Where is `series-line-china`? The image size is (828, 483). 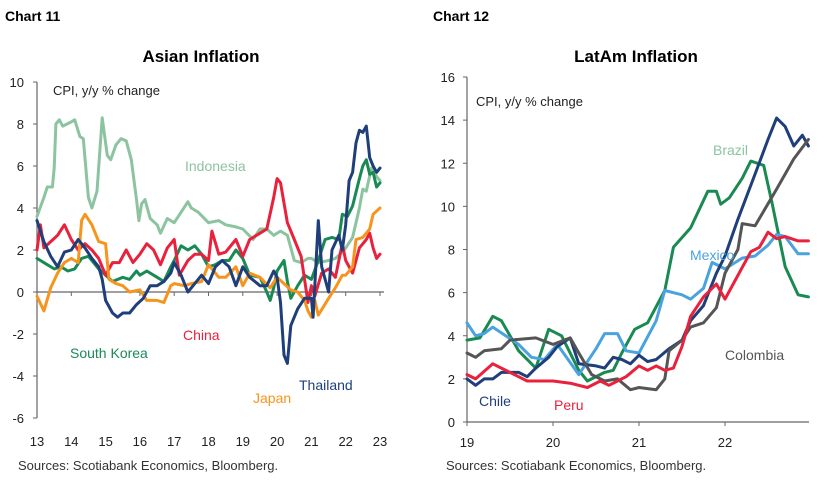 series-line-china is located at coordinates (208, 240).